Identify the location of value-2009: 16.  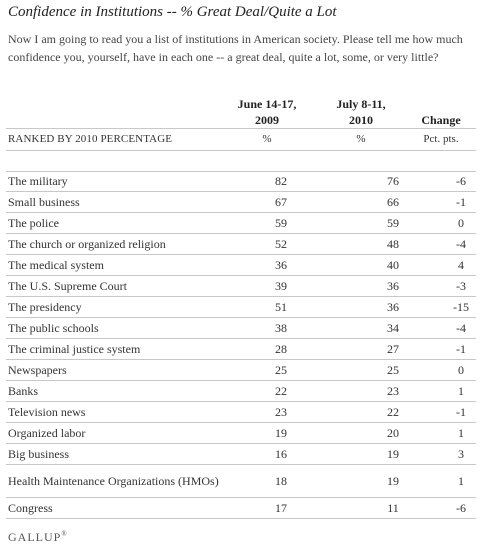
(293, 454).